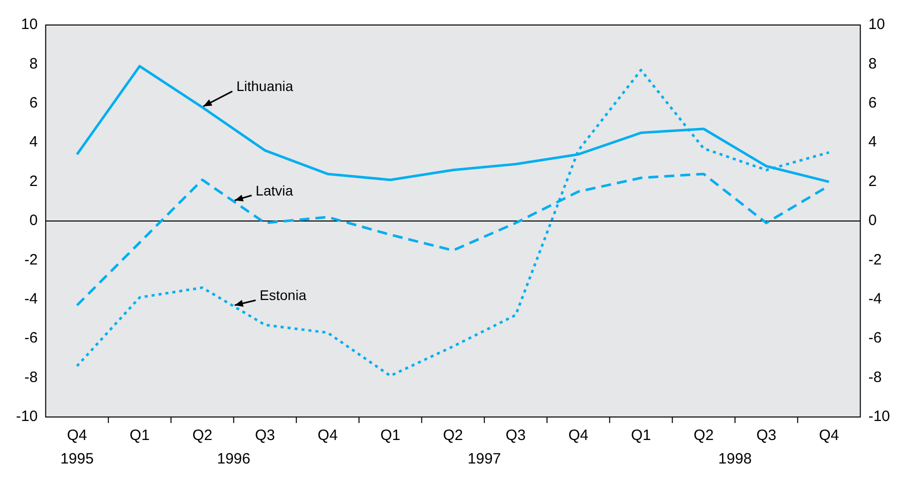  What do you see at coordinates (233, 459) in the screenshot?
I see `text: 1996` at bounding box center [233, 459].